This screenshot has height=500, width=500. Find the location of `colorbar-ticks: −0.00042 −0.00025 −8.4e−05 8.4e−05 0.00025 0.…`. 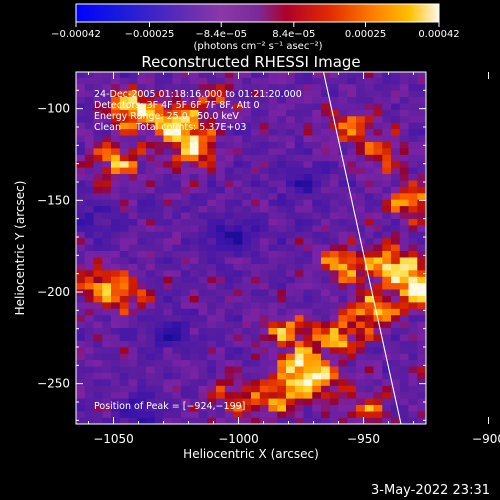

colorbar-ticks: −0.00042 −0.00025 −8.4e−05 8.4e−05 0.00025 0.… is located at coordinates (255, 31).